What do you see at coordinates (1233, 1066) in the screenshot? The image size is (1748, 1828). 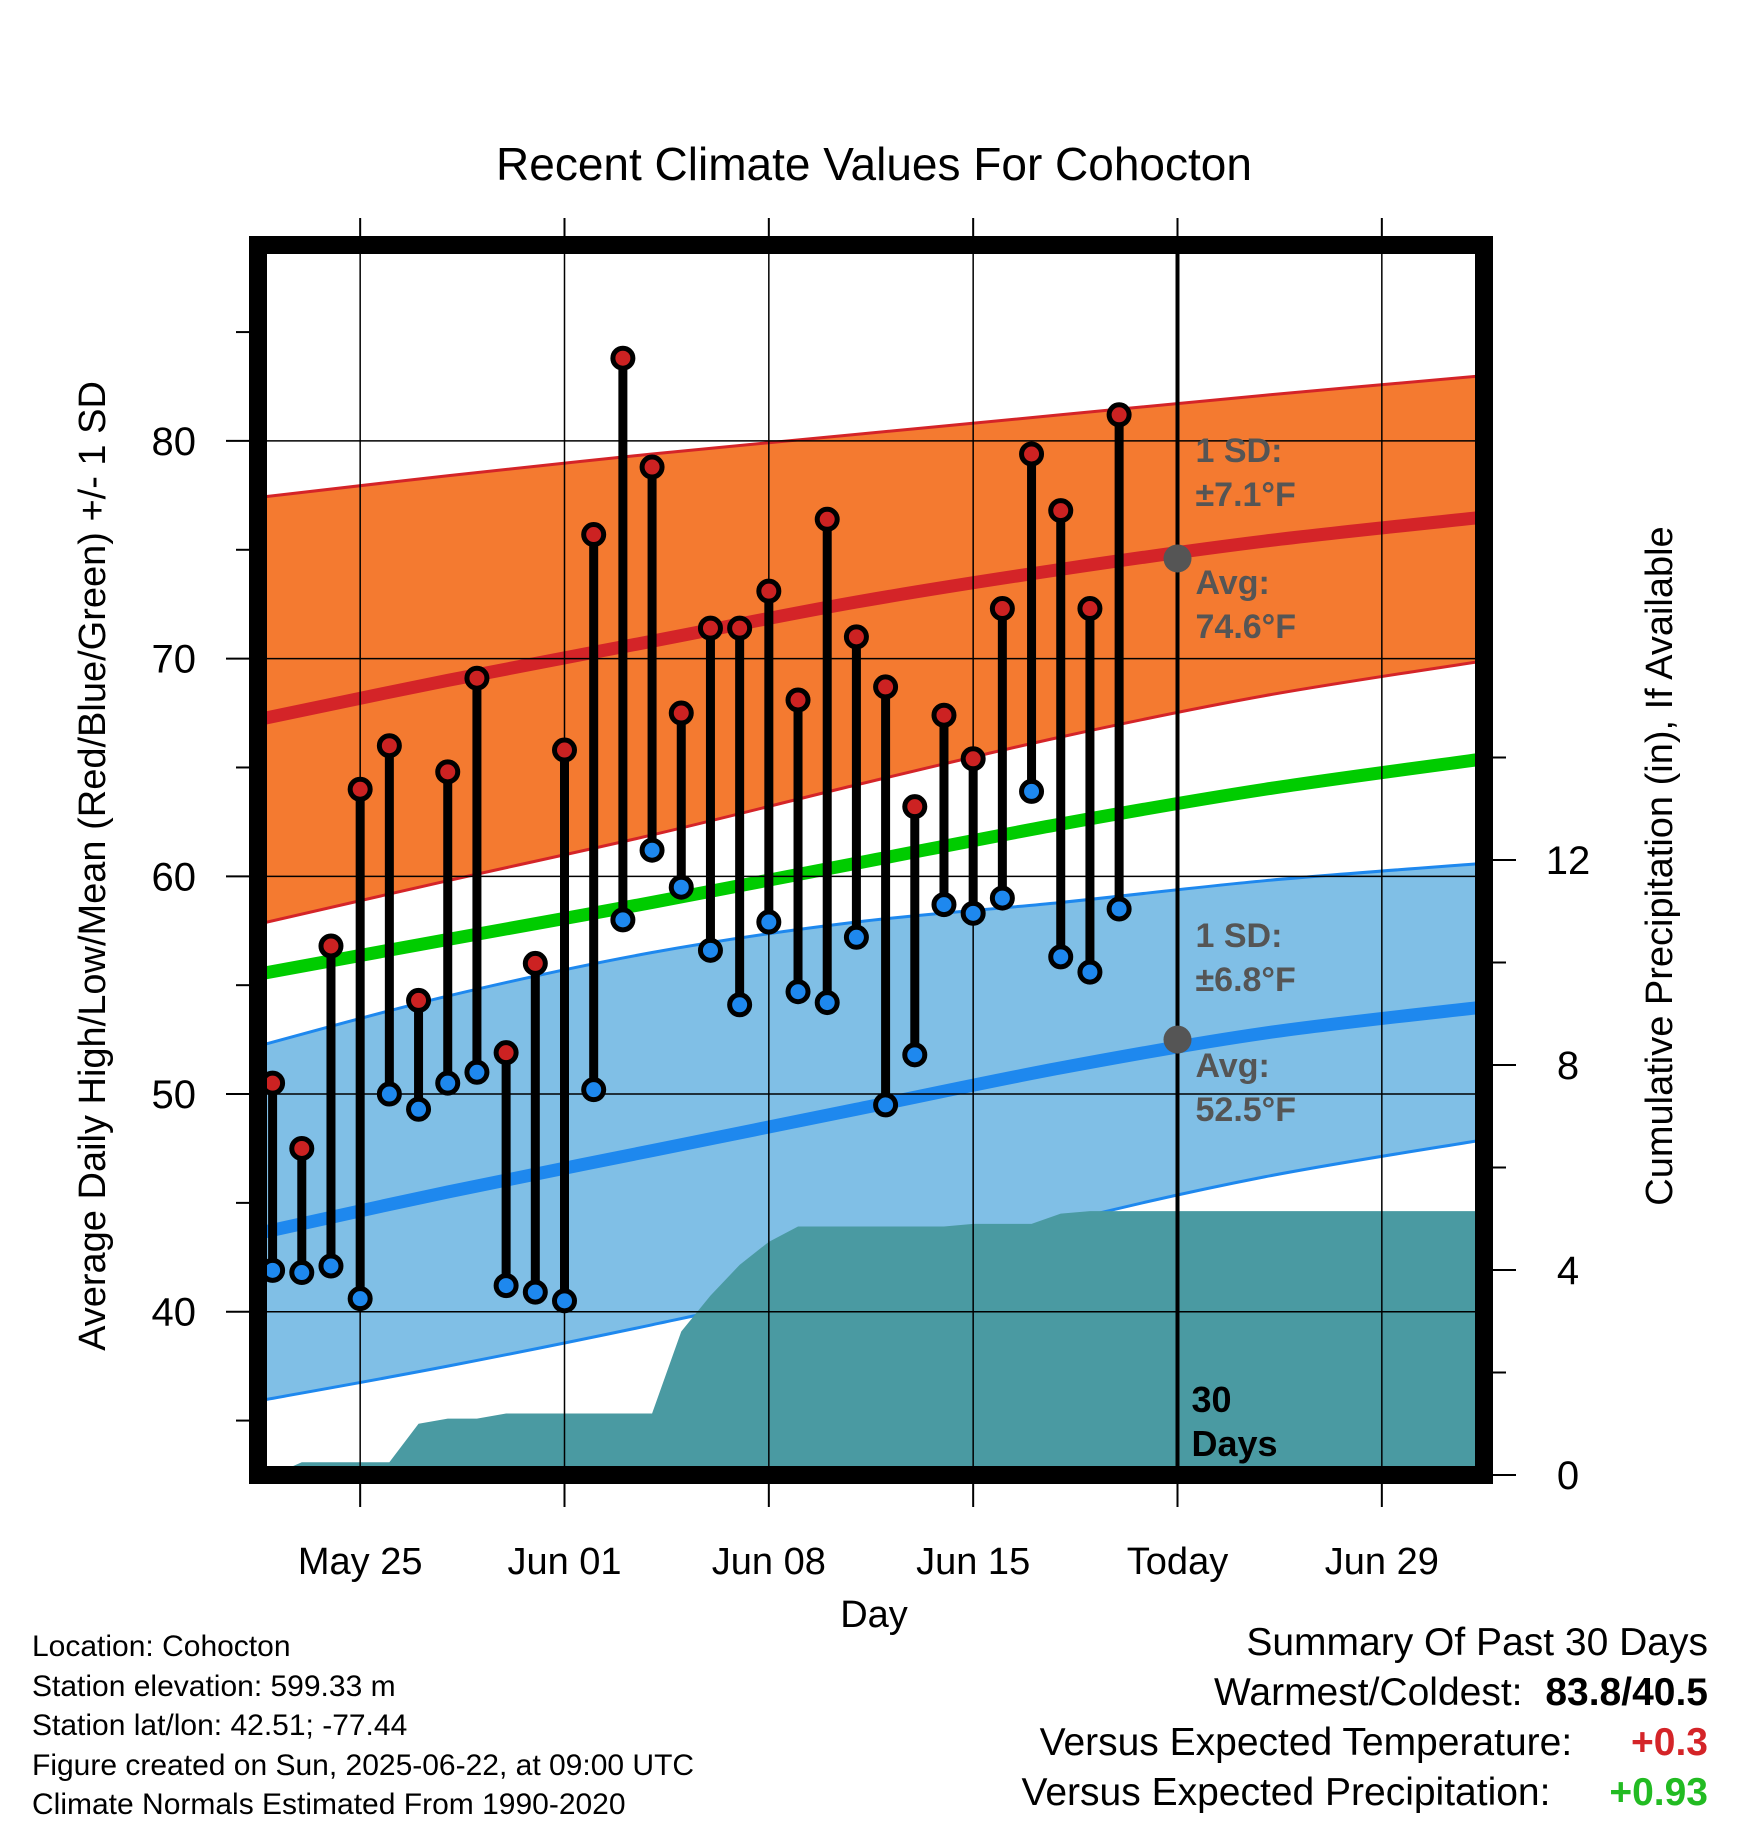 I see `low-avg-label: Avg:` at bounding box center [1233, 1066].